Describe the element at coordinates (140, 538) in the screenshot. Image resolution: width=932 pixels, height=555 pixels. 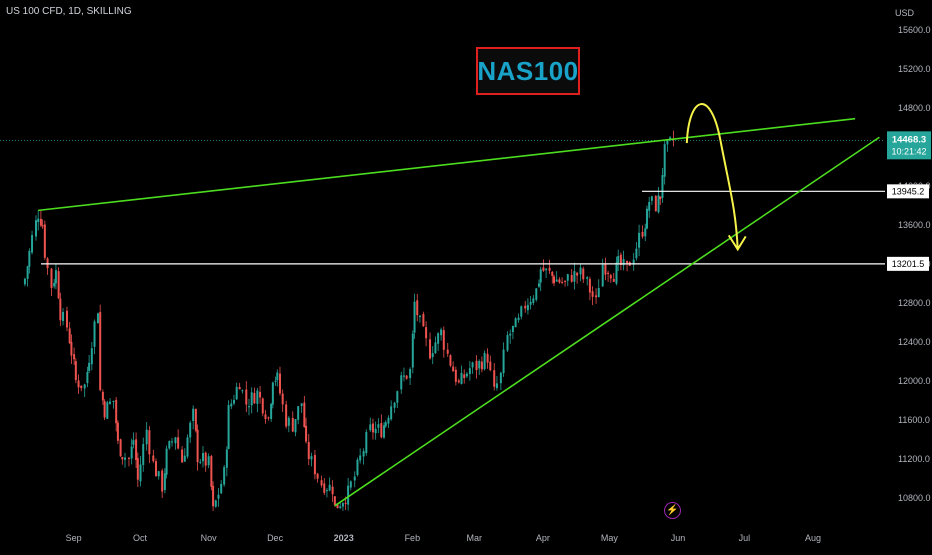
I see `time-tick-label: Oct` at that location.